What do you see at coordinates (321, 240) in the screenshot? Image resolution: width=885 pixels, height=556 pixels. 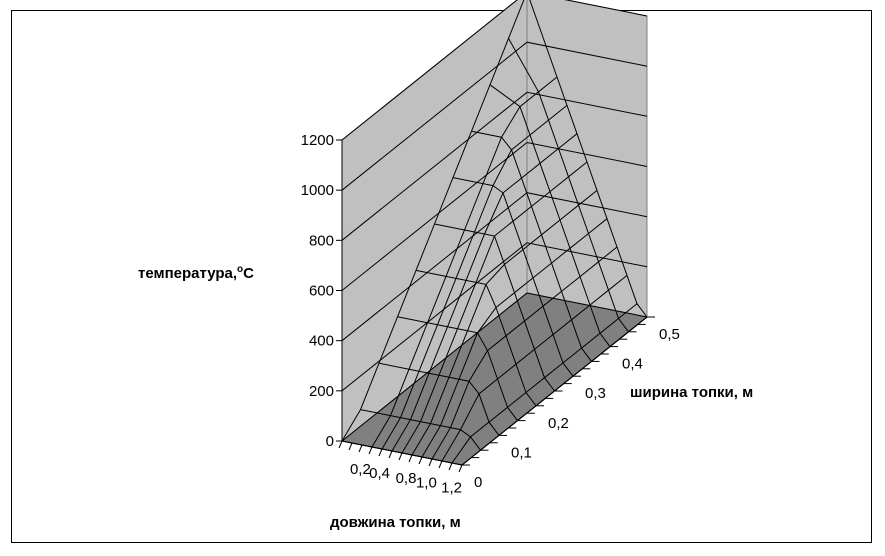 I see `z-tick-label: 800` at bounding box center [321, 240].